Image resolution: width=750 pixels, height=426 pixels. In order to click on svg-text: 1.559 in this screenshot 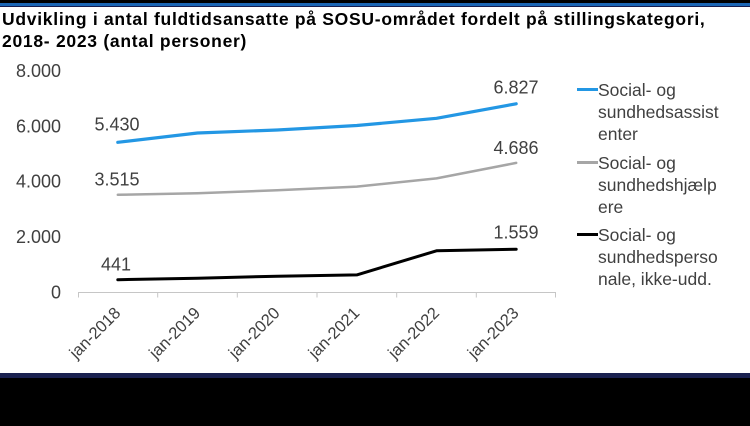, I will do `click(515, 232)`.